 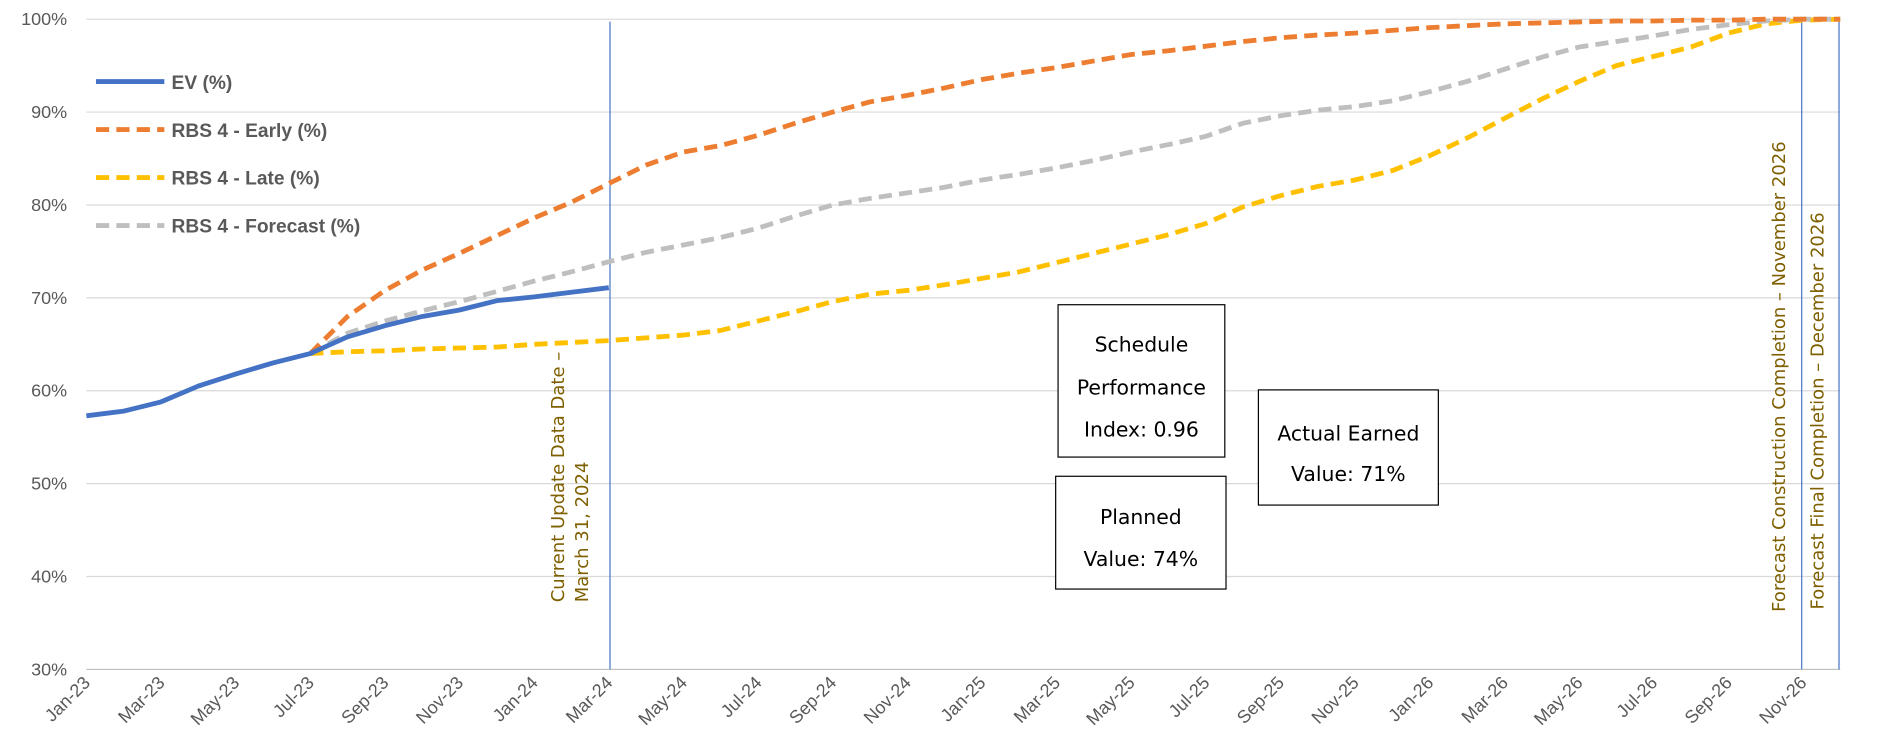 What do you see at coordinates (439, 700) in the screenshot?
I see `x-tick-label: Nov-23` at bounding box center [439, 700].